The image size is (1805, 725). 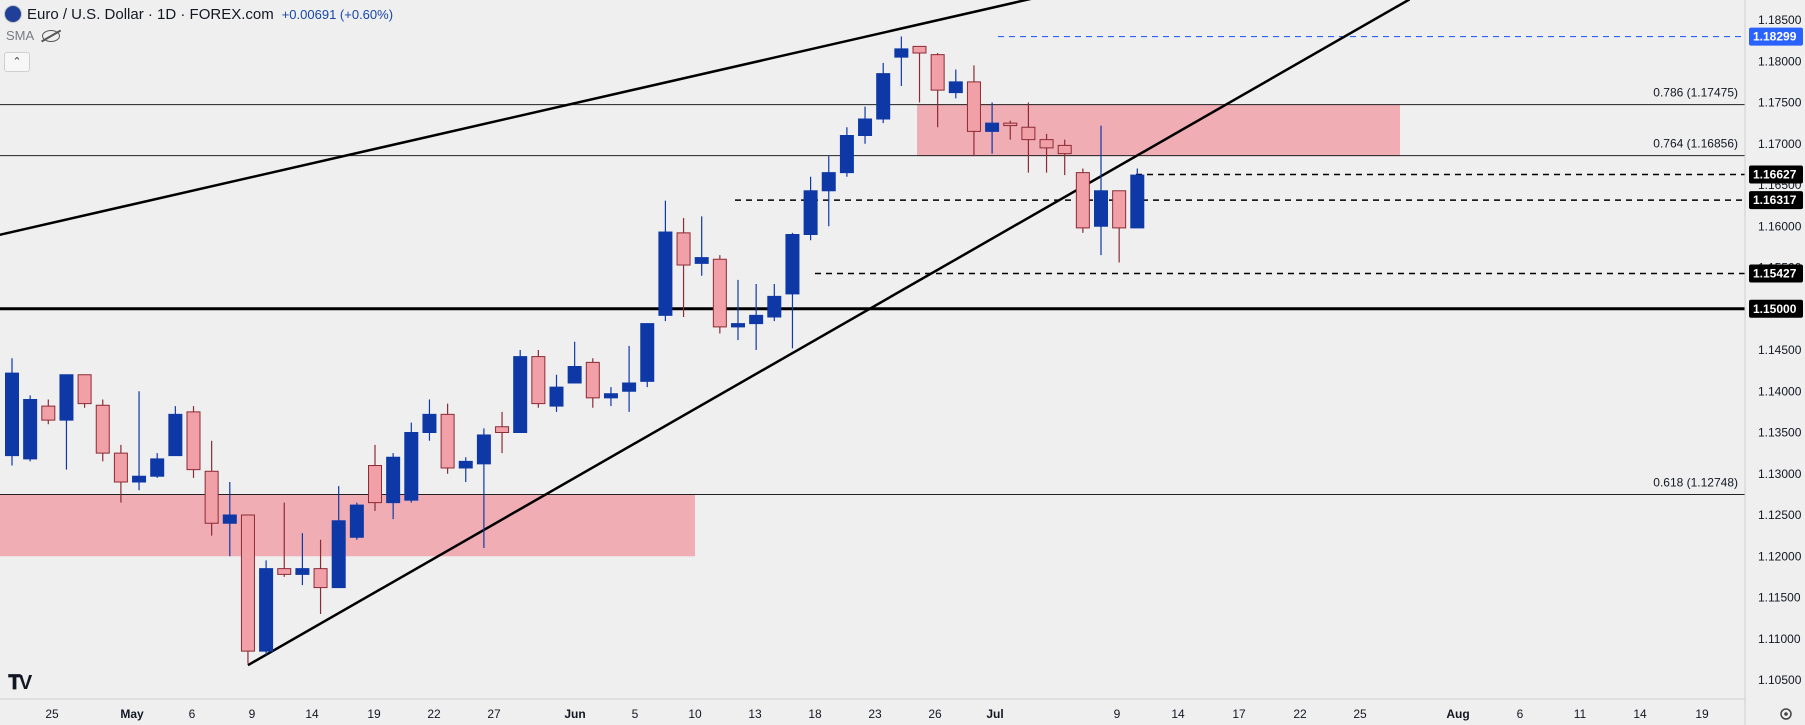 What do you see at coordinates (20, 683) in the screenshot?
I see `tradingview-logo: 𝐓V` at bounding box center [20, 683].